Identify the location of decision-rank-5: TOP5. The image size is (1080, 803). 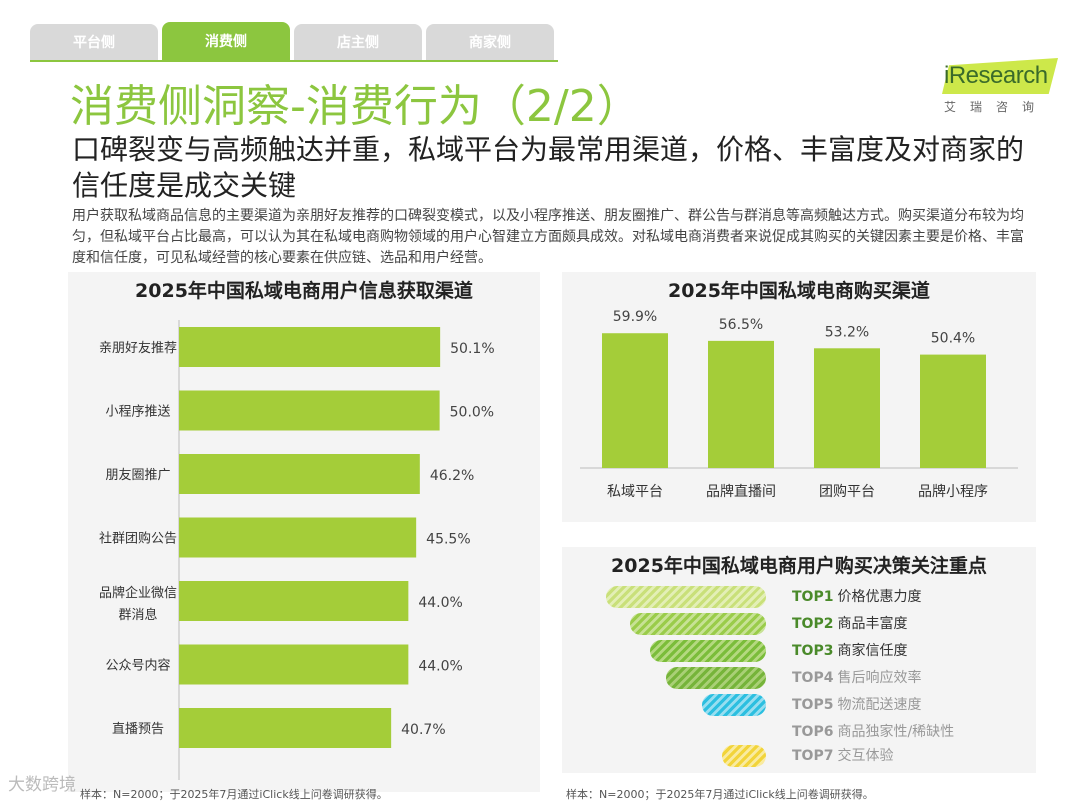
(813, 705).